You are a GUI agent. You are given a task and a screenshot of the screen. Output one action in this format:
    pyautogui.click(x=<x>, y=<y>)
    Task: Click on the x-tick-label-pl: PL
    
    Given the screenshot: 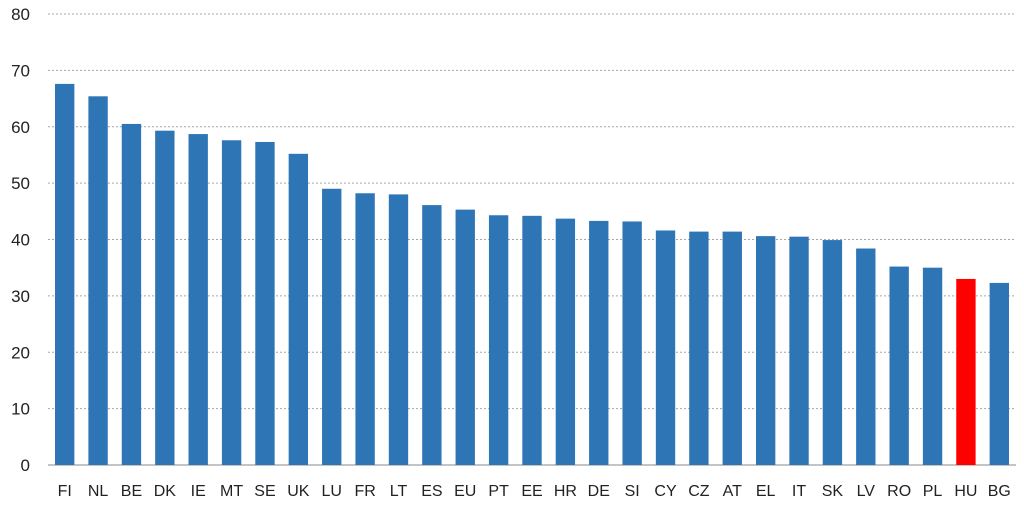 What is the action you would take?
    pyautogui.click(x=933, y=491)
    